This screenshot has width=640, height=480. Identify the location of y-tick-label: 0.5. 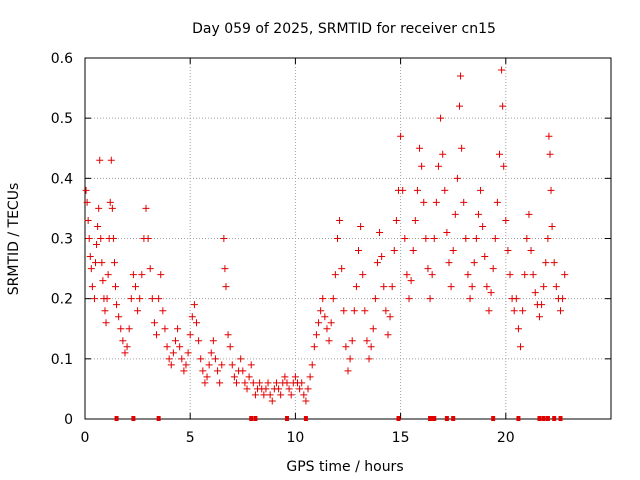
(62, 119).